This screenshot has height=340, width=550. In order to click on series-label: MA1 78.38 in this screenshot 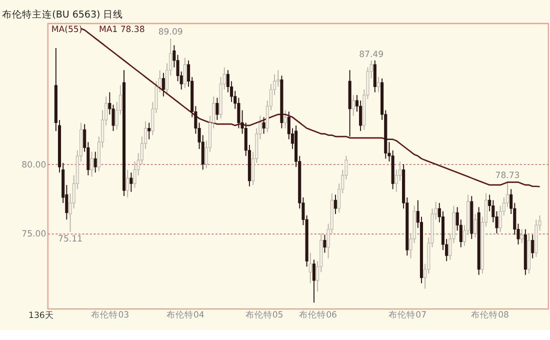, I will do `click(121, 29)`.